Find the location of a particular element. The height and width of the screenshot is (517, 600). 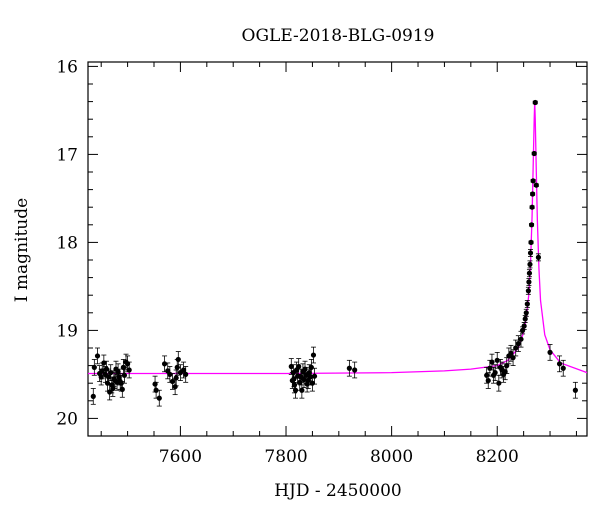

chart-title: OGLE-2018-BLG-0919 is located at coordinates (338, 36).